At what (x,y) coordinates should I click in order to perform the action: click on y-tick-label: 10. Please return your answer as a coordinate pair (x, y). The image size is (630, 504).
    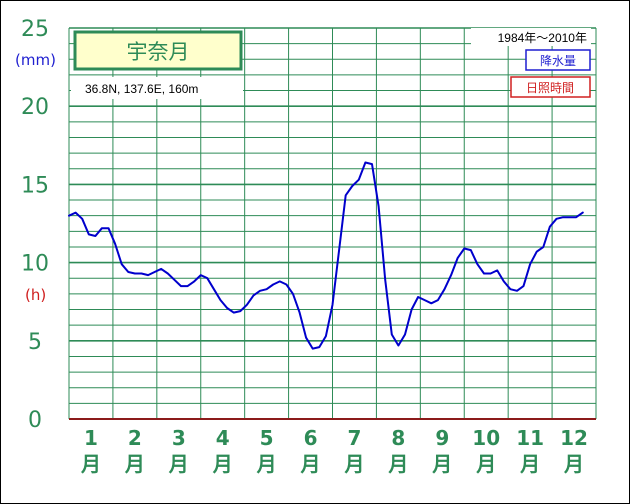
    Looking at the image, I should click on (35, 264).